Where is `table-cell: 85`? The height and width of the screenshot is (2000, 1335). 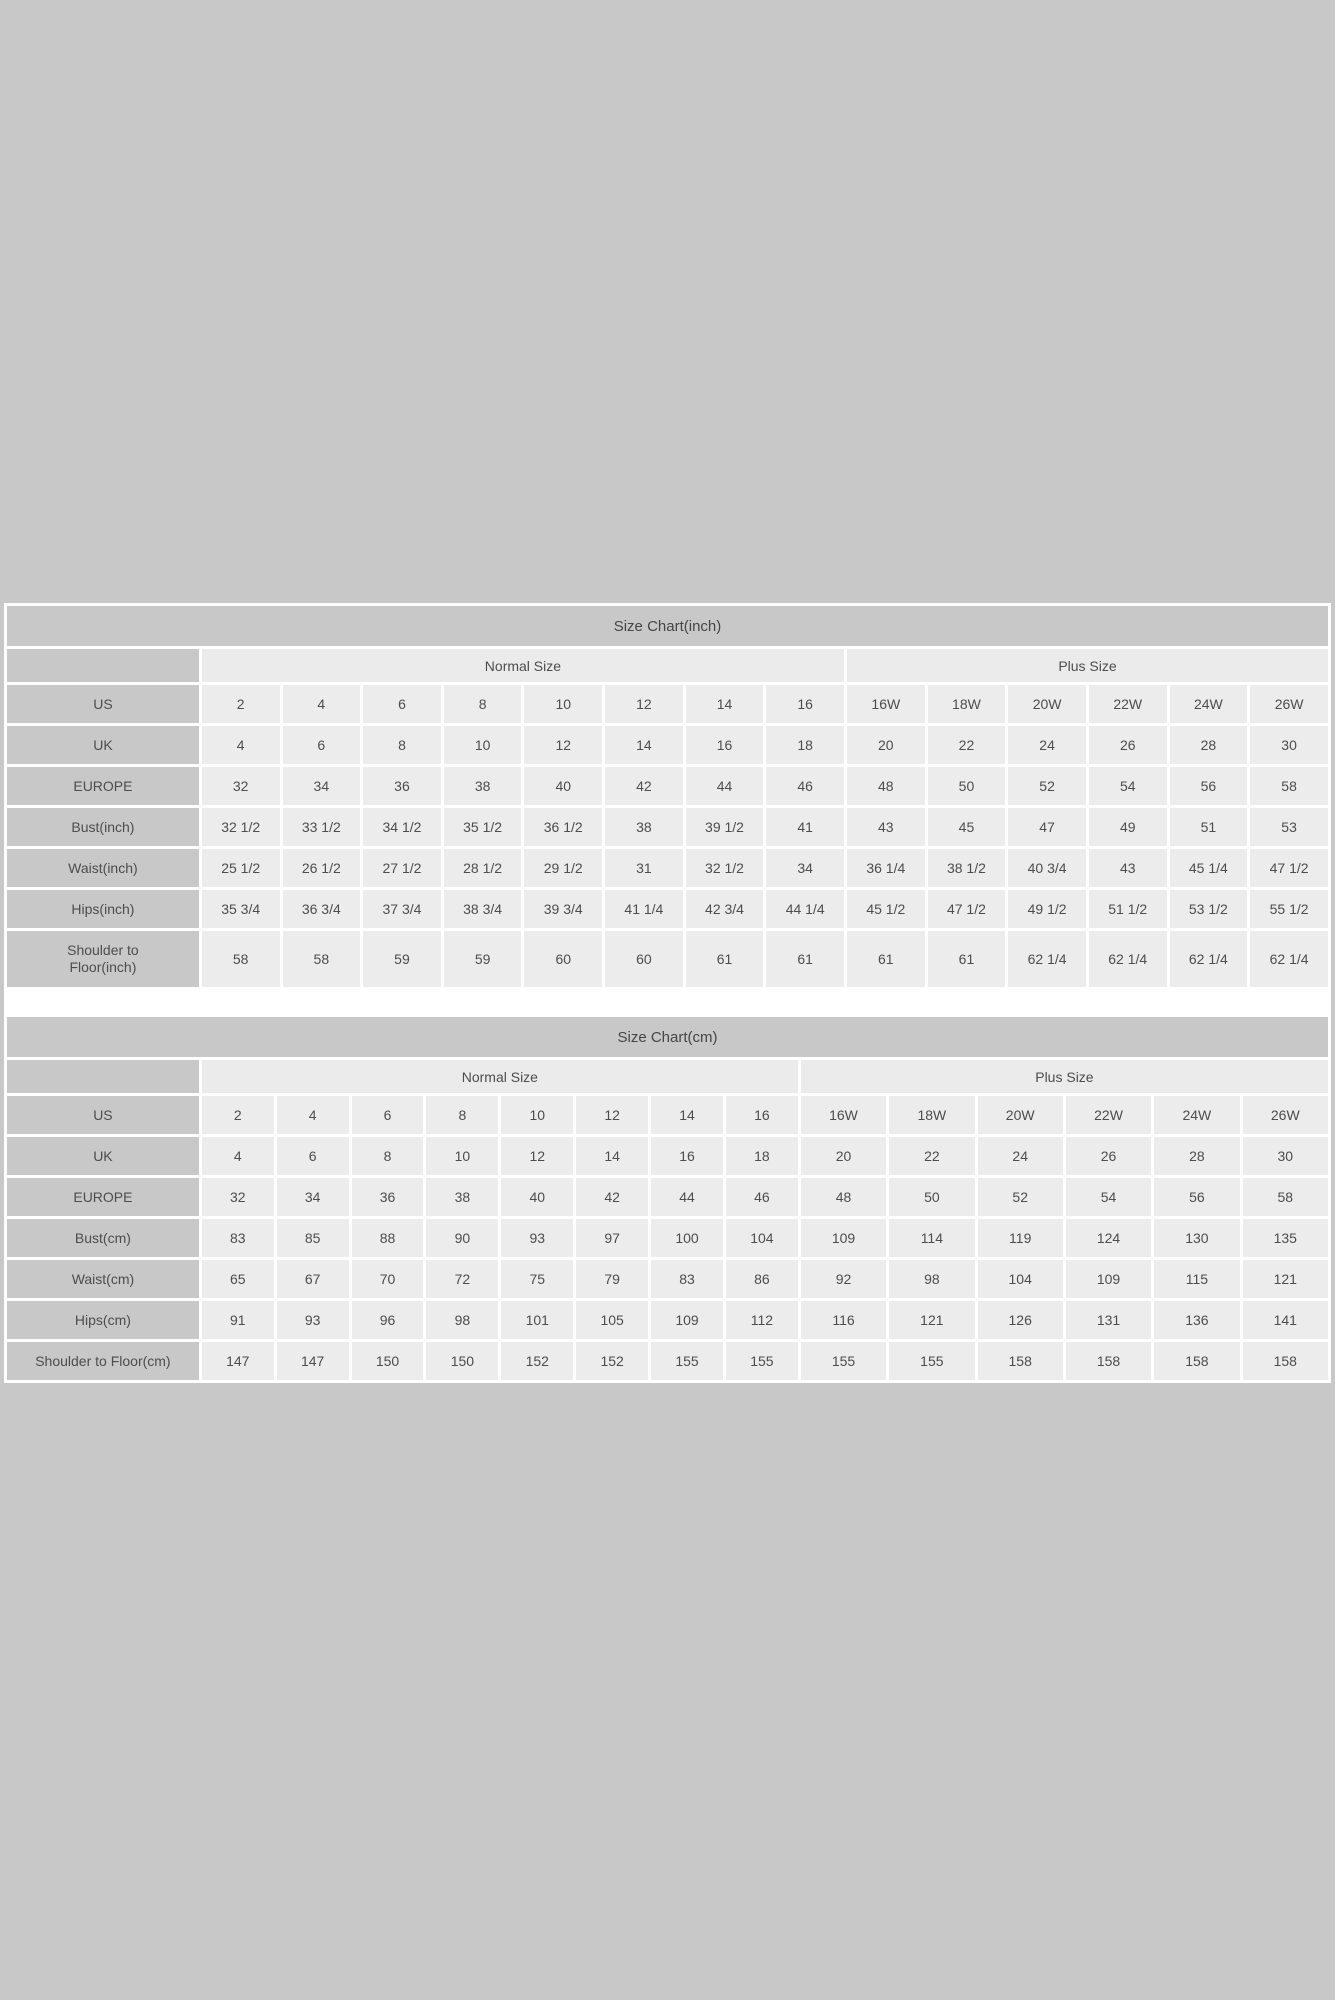
table-cell: 85 is located at coordinates (312, 1238).